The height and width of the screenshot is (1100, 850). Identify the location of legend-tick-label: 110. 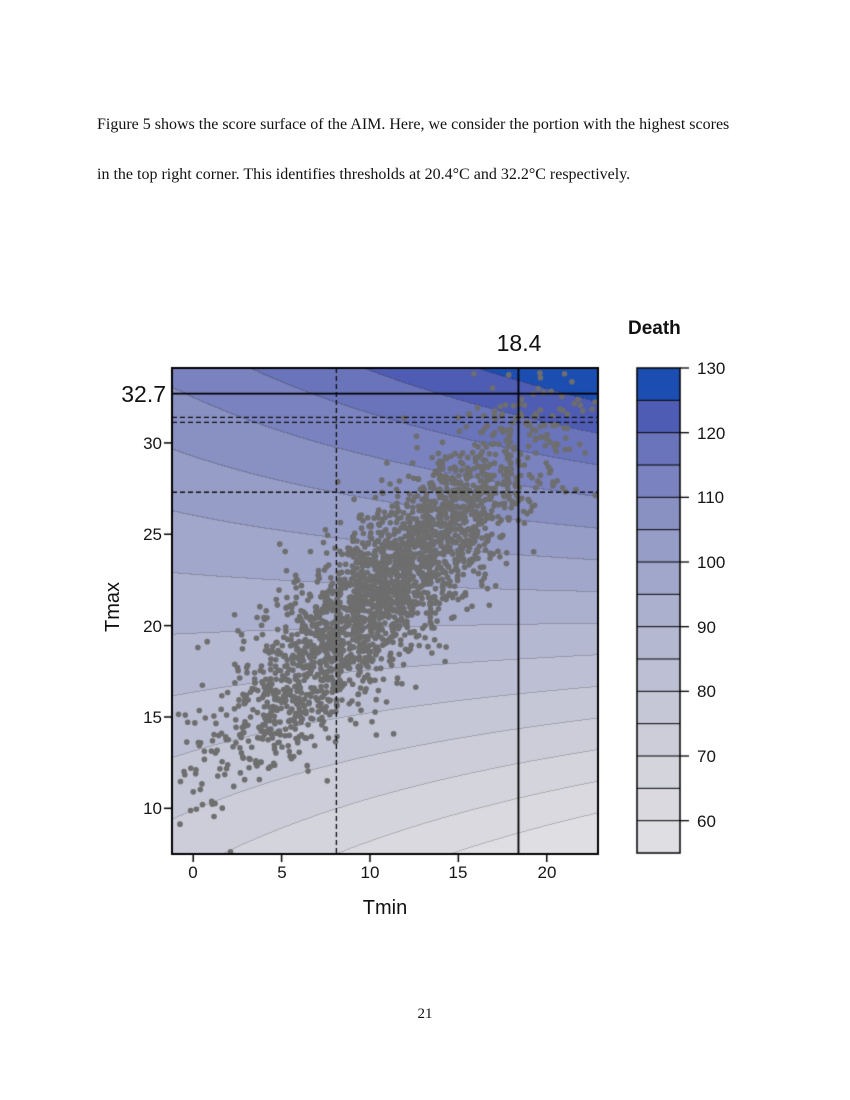
(711, 497).